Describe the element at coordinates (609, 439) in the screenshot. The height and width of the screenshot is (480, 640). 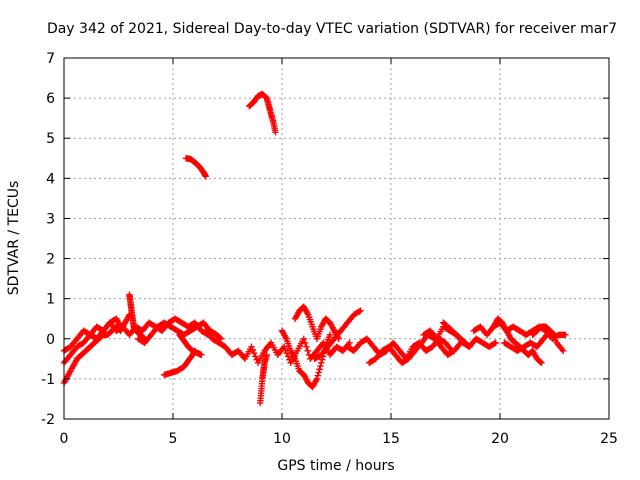
I see `x-tick-label: 25` at that location.